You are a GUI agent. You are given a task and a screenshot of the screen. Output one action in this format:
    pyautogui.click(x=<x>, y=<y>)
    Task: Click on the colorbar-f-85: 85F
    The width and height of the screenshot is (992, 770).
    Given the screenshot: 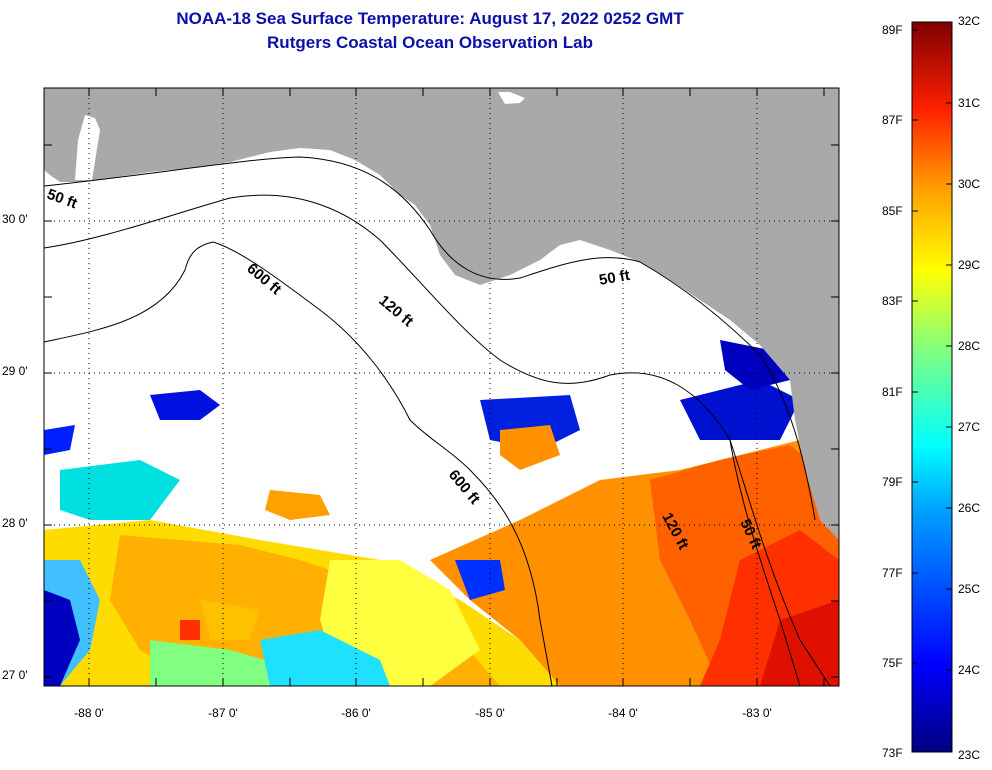 What is the action you would take?
    pyautogui.click(x=892, y=211)
    